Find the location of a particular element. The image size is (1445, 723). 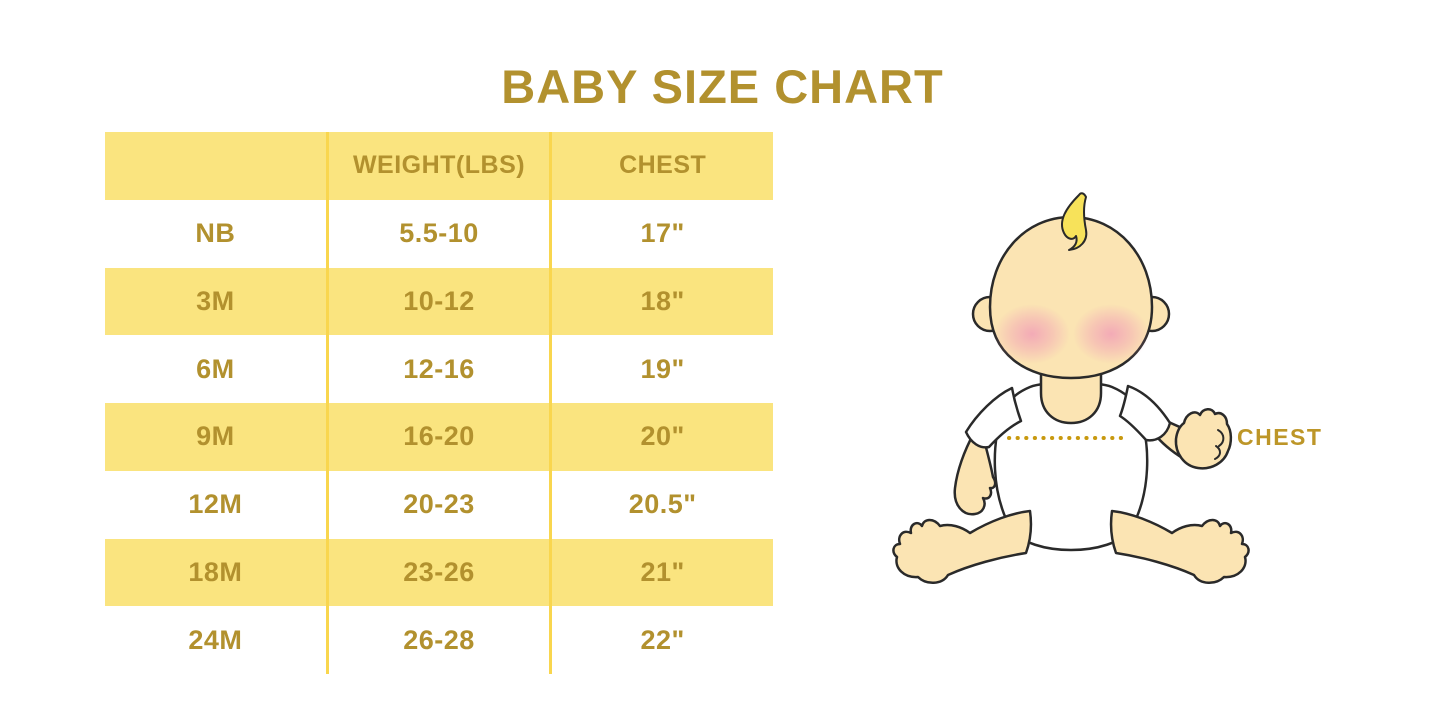

baby-sleeve-left is located at coordinates (993, 417).